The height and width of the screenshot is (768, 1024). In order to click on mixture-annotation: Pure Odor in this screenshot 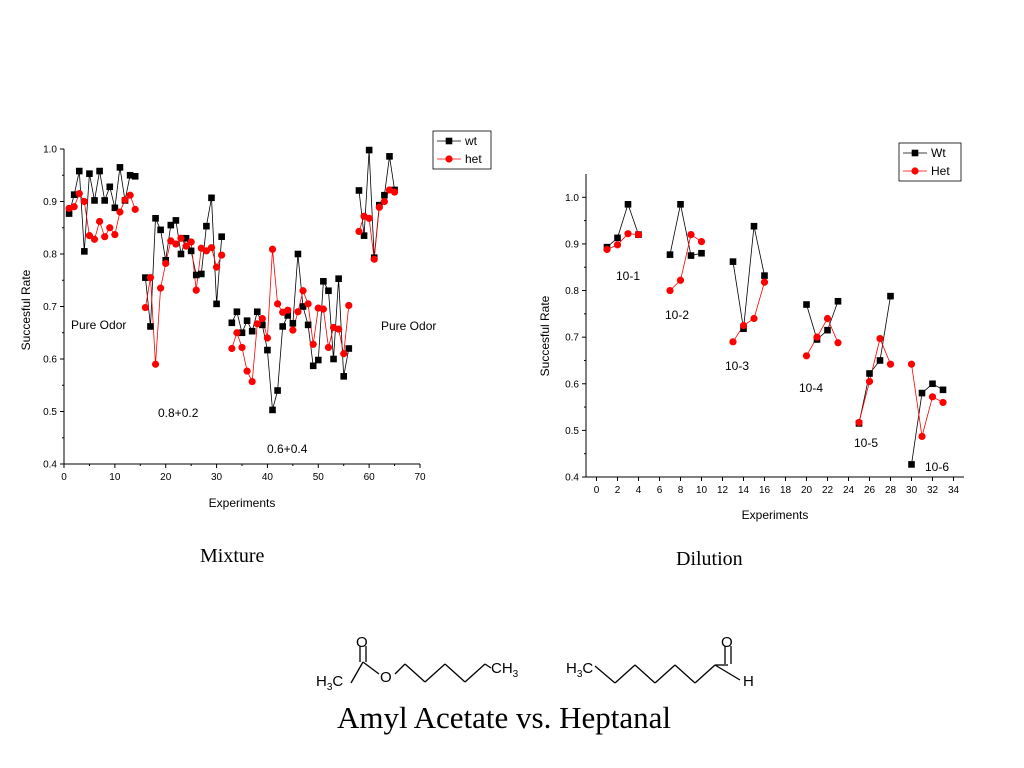, I will do `click(98, 325)`.